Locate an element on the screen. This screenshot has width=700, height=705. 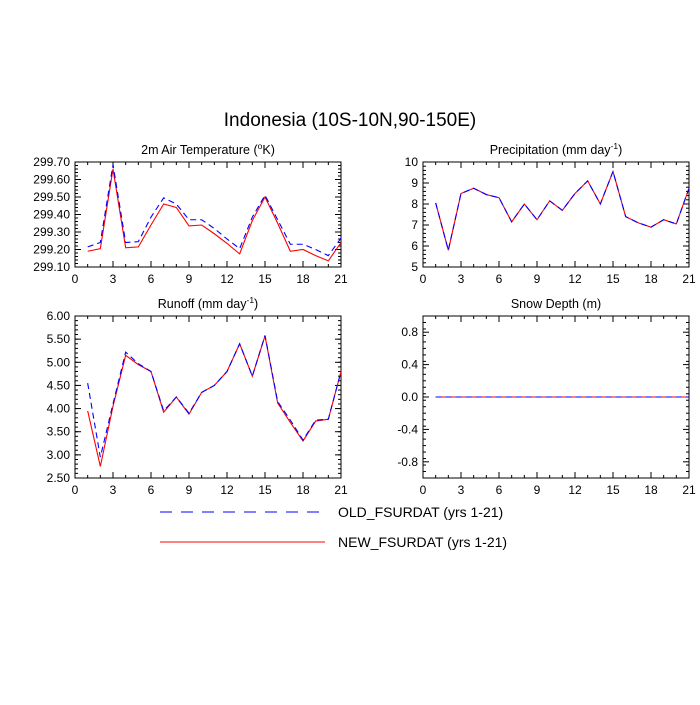
y-tick-label: -0.4 is located at coordinates (407, 429).